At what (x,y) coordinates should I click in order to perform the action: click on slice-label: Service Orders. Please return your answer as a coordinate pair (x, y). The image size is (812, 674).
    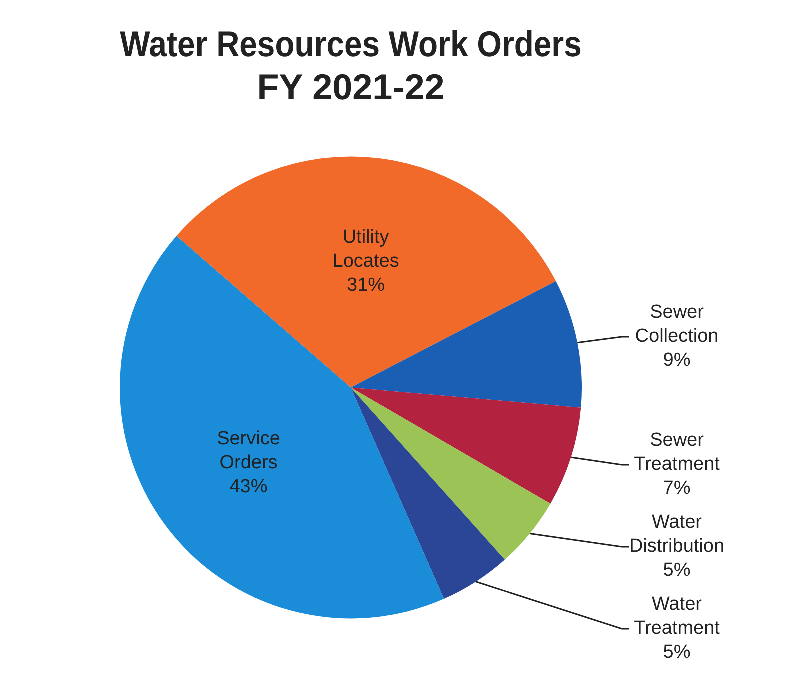
    Looking at the image, I should click on (248, 451).